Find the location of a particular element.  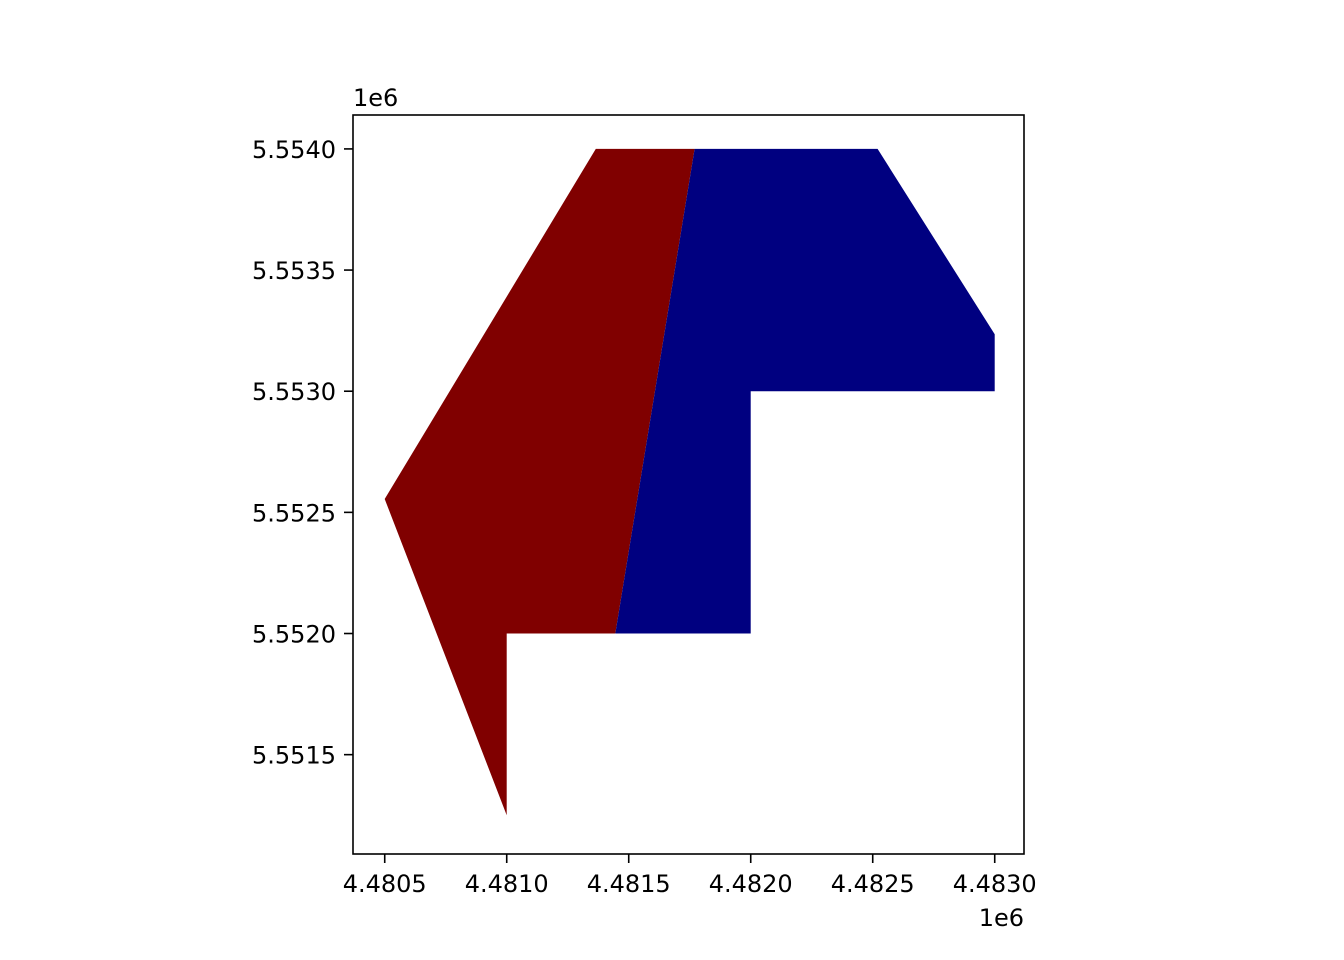

y-offset-label: 1e6 is located at coordinates (375, 98).